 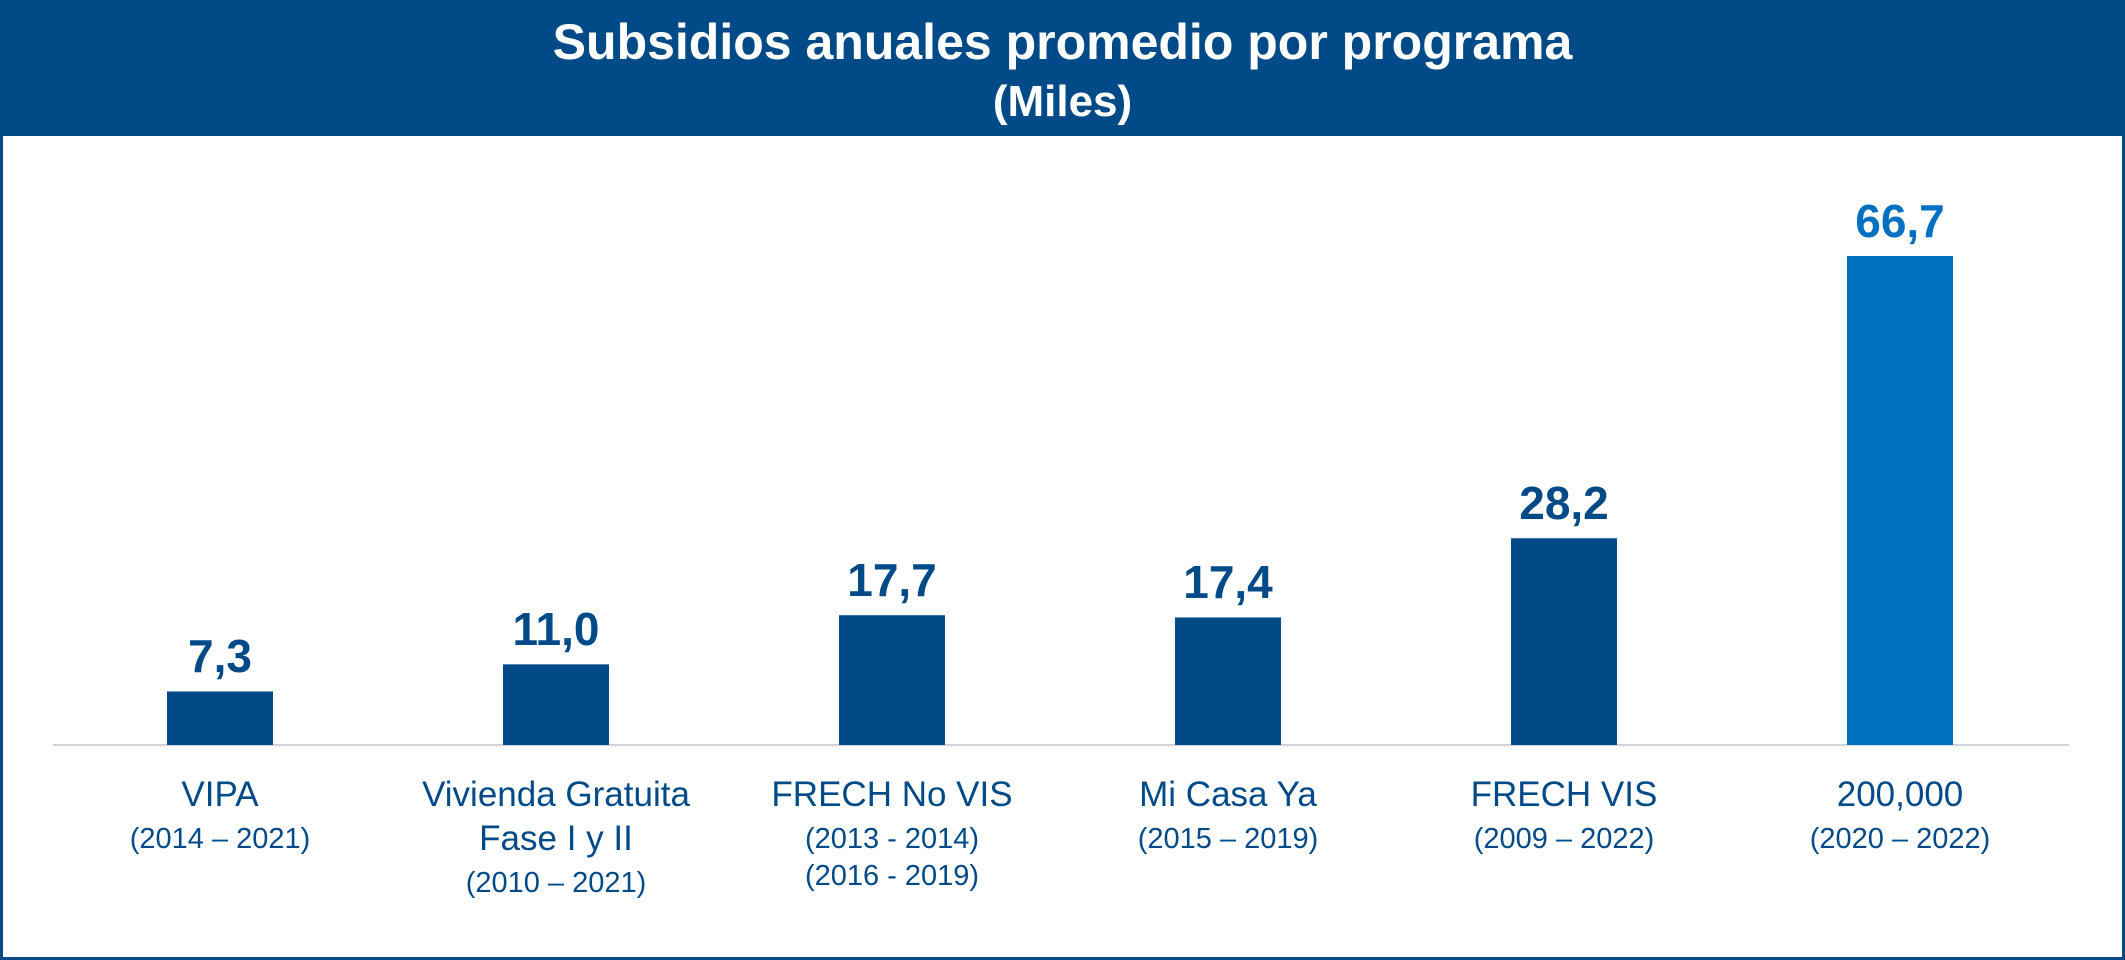 What do you see at coordinates (1062, 101) in the screenshot?
I see `chart-subtitle: (Miles)` at bounding box center [1062, 101].